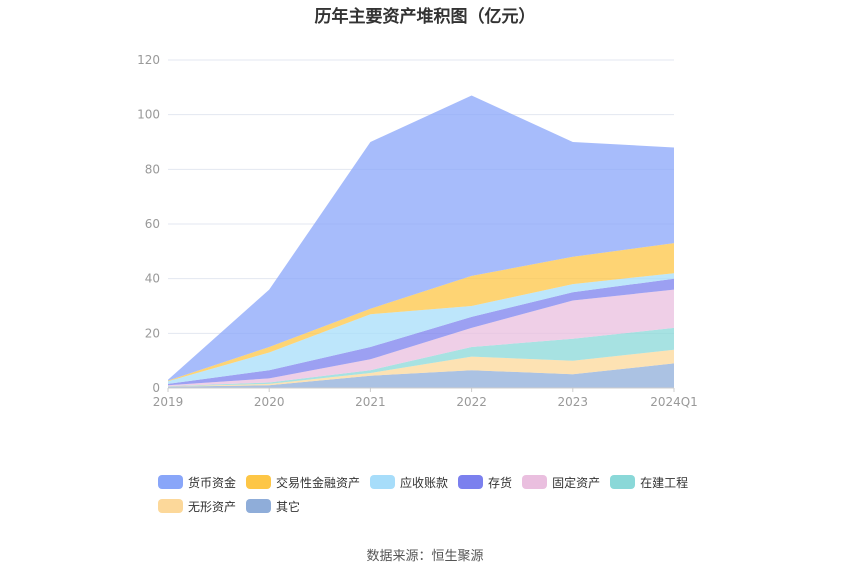 The height and width of the screenshot is (575, 850). What do you see at coordinates (273, 506) in the screenshot?
I see `legend-item: 其它` at bounding box center [273, 506].